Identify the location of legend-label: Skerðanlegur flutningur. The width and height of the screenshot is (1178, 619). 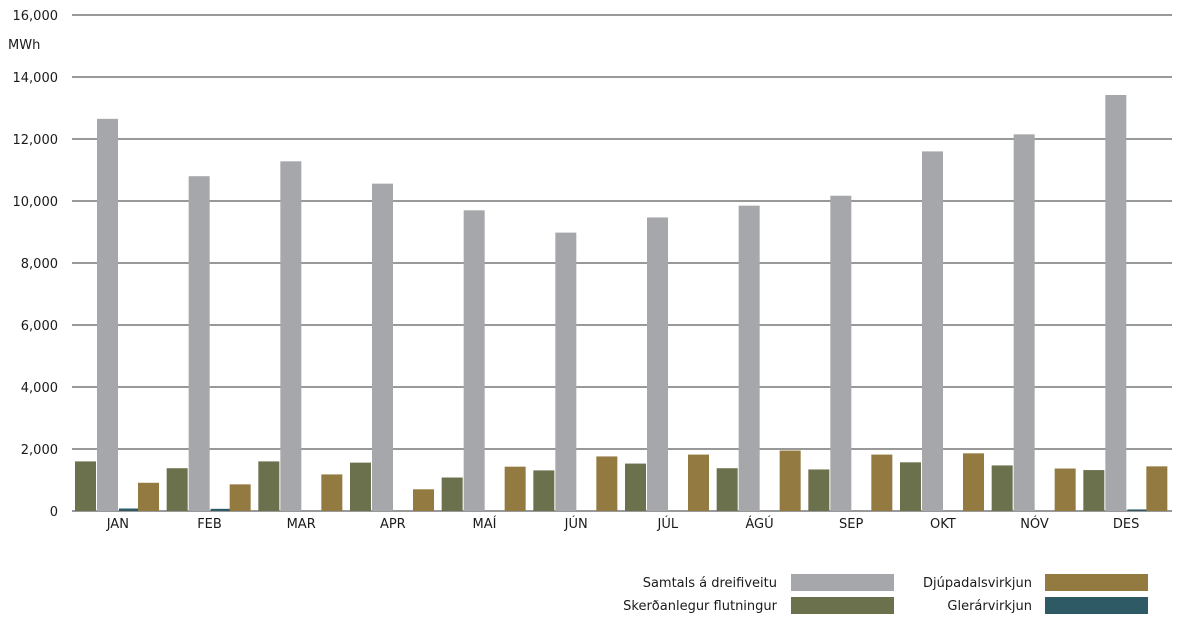
(700, 606).